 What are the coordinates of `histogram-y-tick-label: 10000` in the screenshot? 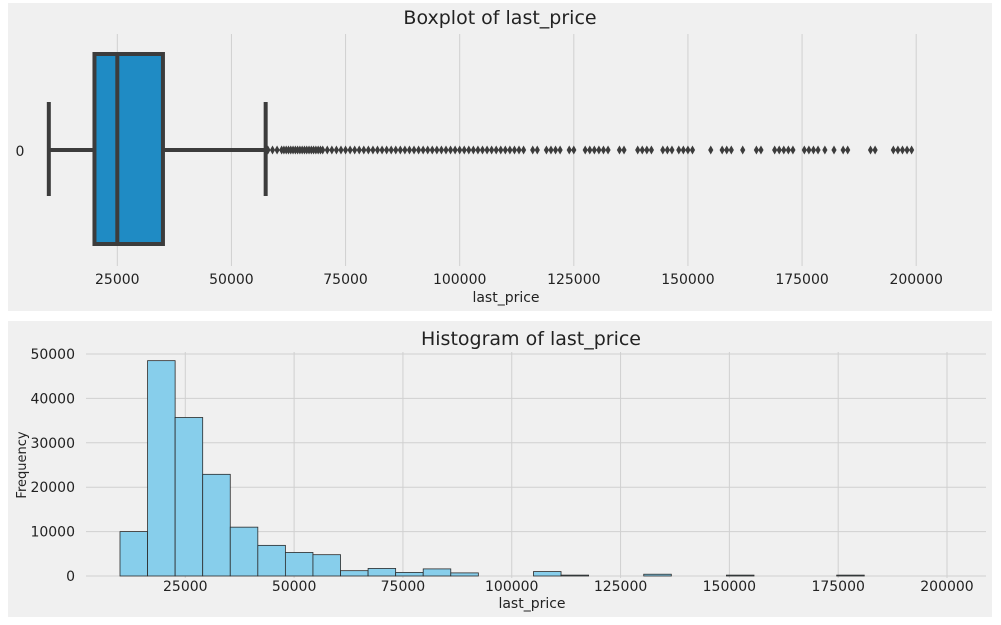 It's located at (52, 533).